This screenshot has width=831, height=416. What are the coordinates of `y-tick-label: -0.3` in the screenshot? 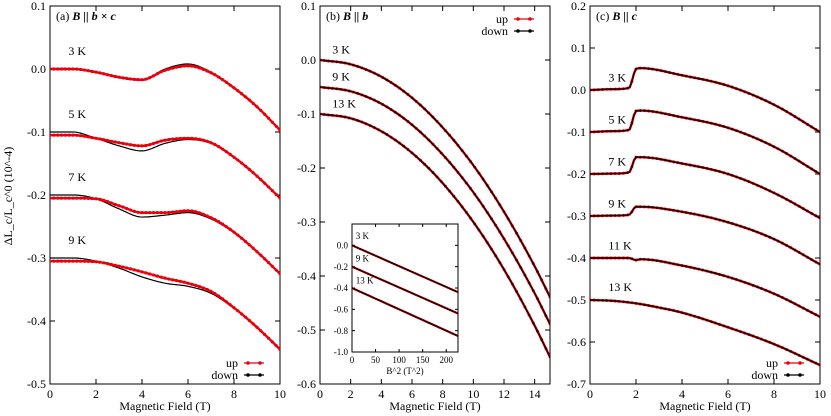 It's located at (576, 216).